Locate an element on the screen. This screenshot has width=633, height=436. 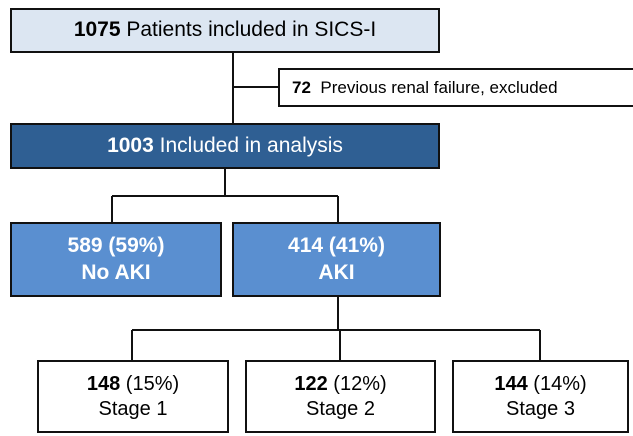
percent: (15%) is located at coordinates (152, 383).